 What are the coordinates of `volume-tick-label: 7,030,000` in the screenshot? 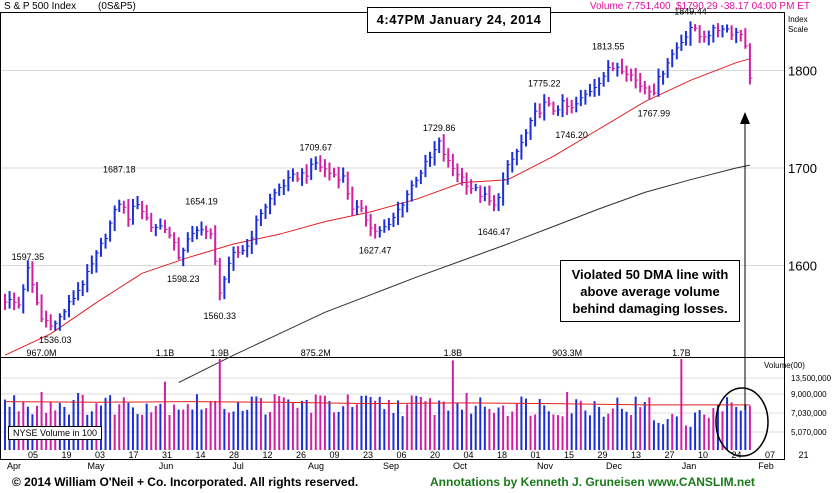 It's located at (809, 413).